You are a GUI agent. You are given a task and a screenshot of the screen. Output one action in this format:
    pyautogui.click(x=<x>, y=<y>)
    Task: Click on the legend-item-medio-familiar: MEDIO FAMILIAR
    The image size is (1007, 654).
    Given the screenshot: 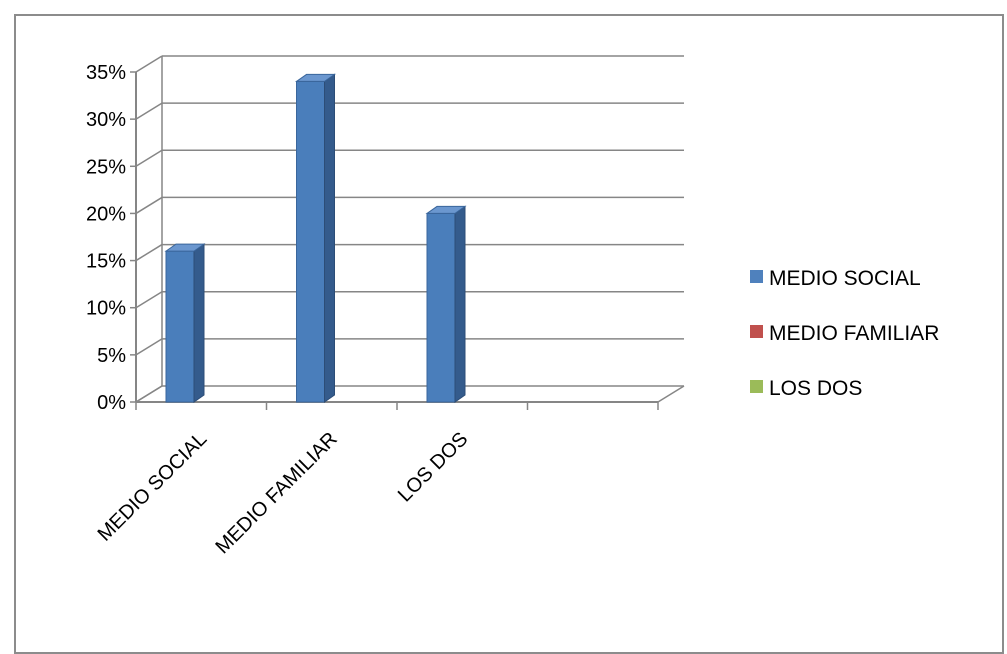 What is the action you would take?
    pyautogui.click(x=844, y=333)
    